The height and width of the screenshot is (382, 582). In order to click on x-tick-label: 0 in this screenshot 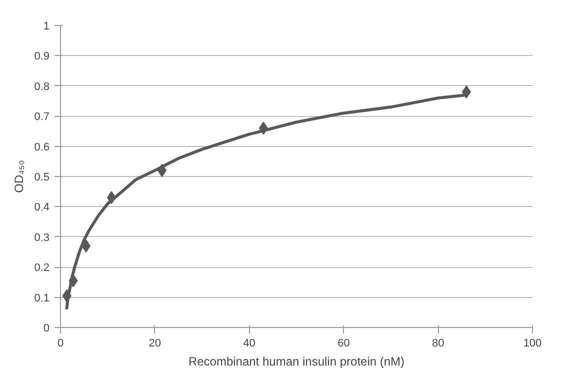, I will do `click(60, 344)`.